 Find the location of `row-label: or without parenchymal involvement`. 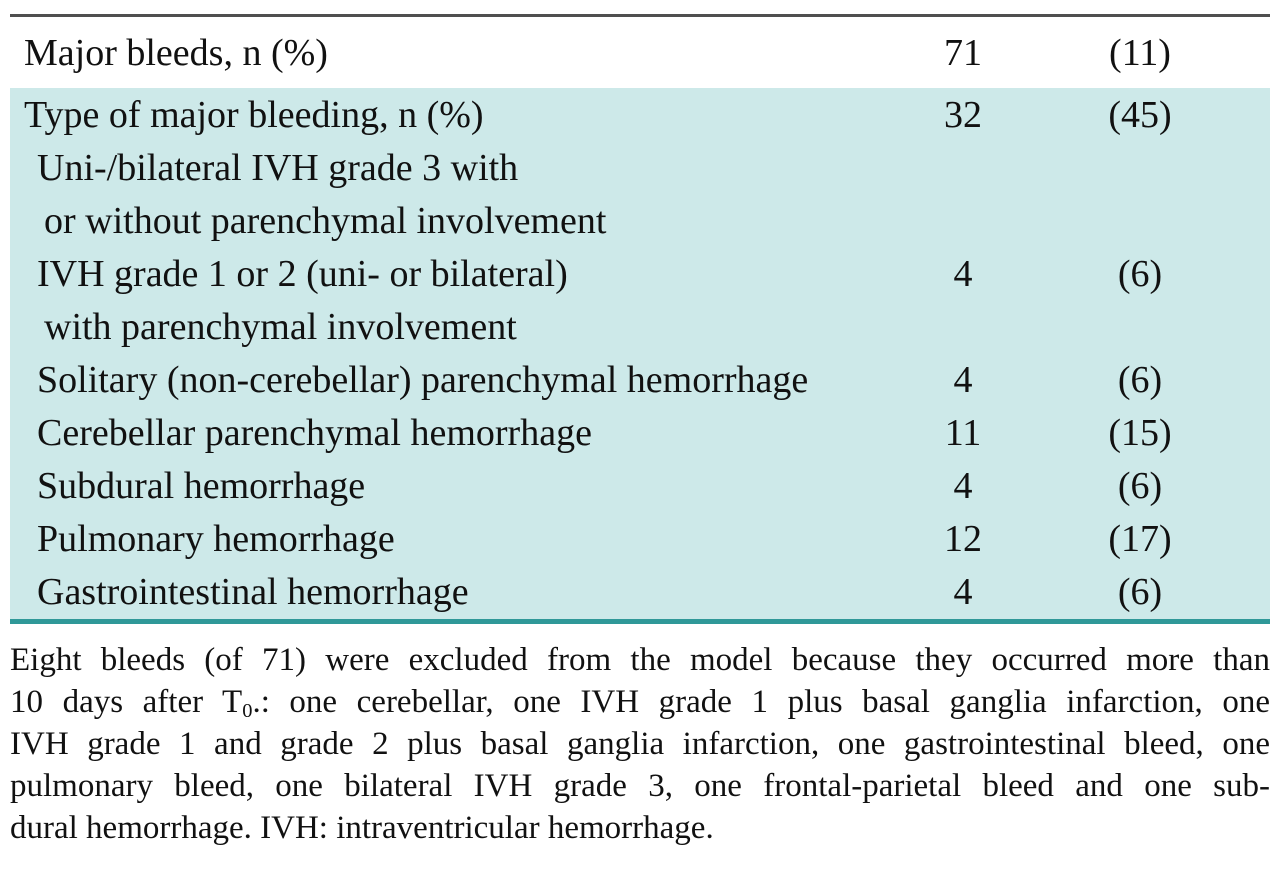

row-label: or without parenchymal involvement is located at coordinates (325, 220).